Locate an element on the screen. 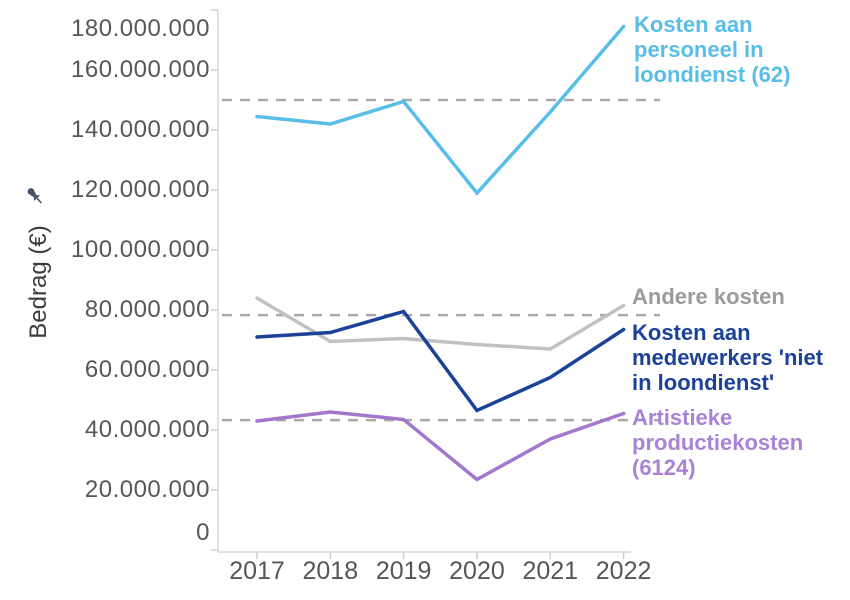 The height and width of the screenshot is (600, 850). y-tick-label: 100.000.000 is located at coordinates (140, 249).